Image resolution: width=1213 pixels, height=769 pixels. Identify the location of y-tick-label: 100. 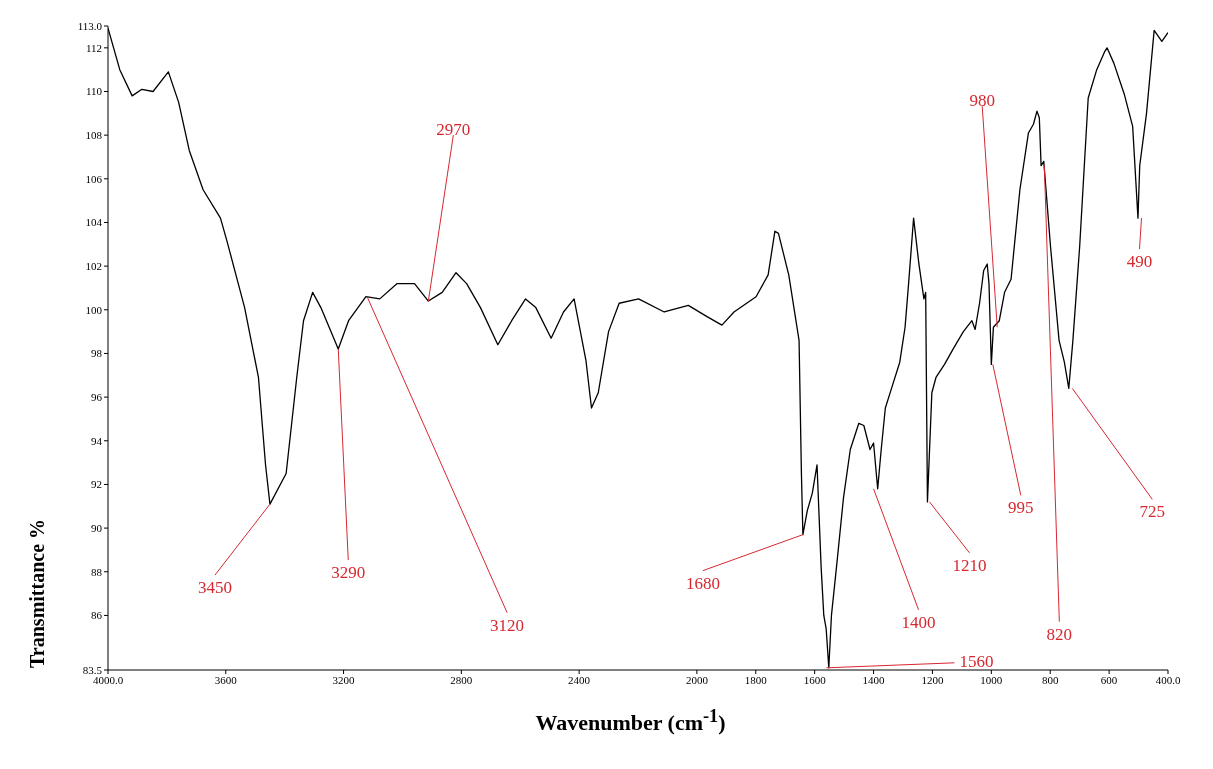
(94, 309).